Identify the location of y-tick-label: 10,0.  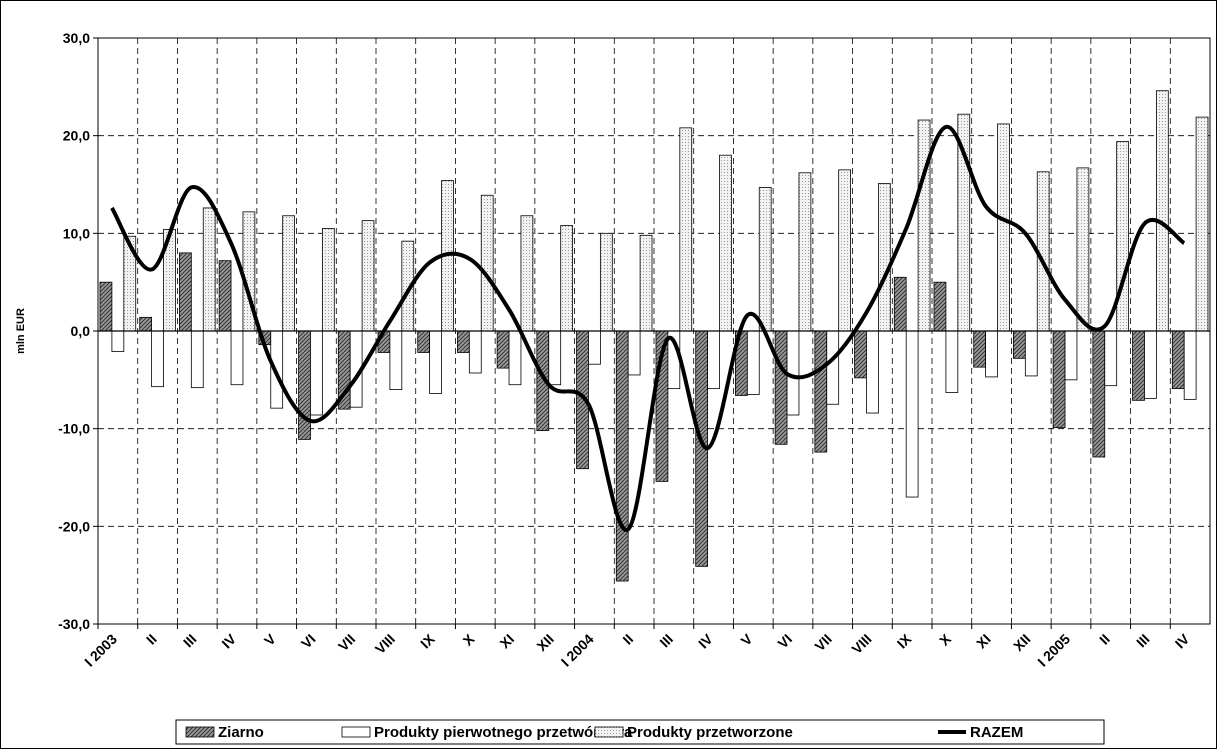
(76, 233).